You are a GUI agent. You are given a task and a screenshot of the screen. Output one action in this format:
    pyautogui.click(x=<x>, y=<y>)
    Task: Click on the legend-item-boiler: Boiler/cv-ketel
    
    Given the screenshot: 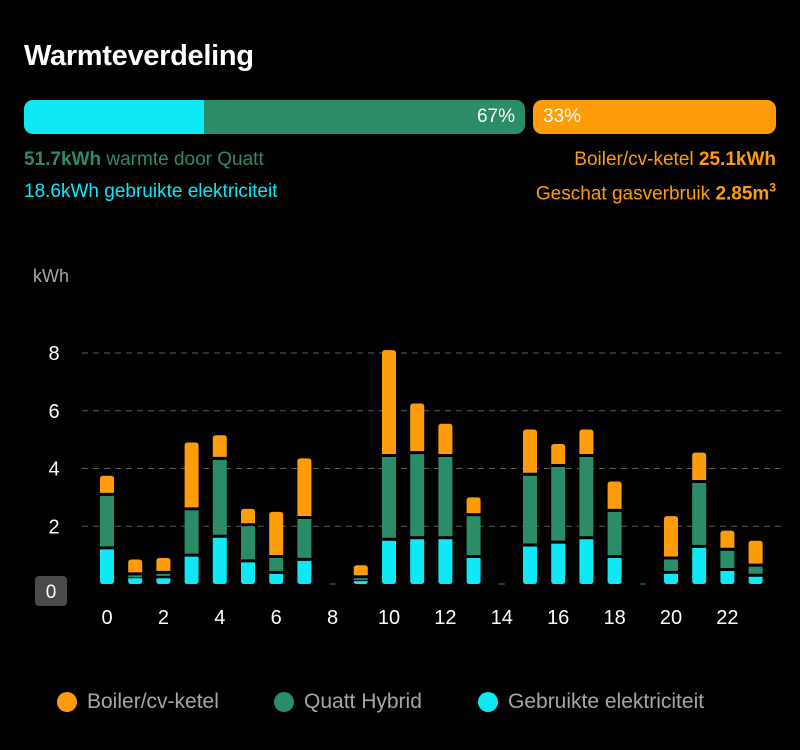 What is the action you would take?
    pyautogui.click(x=138, y=702)
    